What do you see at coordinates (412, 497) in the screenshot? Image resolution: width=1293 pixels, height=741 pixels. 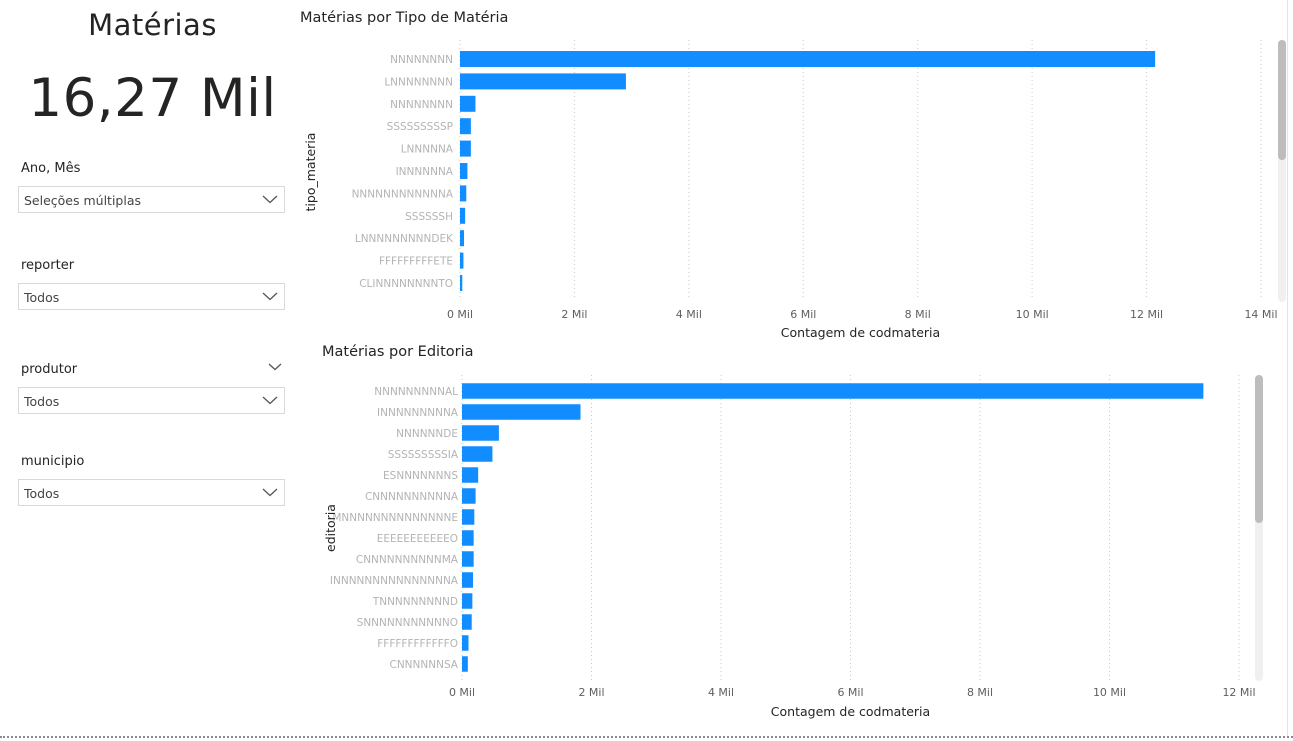 I see `category-label: CNNNNNNNNNNA` at bounding box center [412, 497].